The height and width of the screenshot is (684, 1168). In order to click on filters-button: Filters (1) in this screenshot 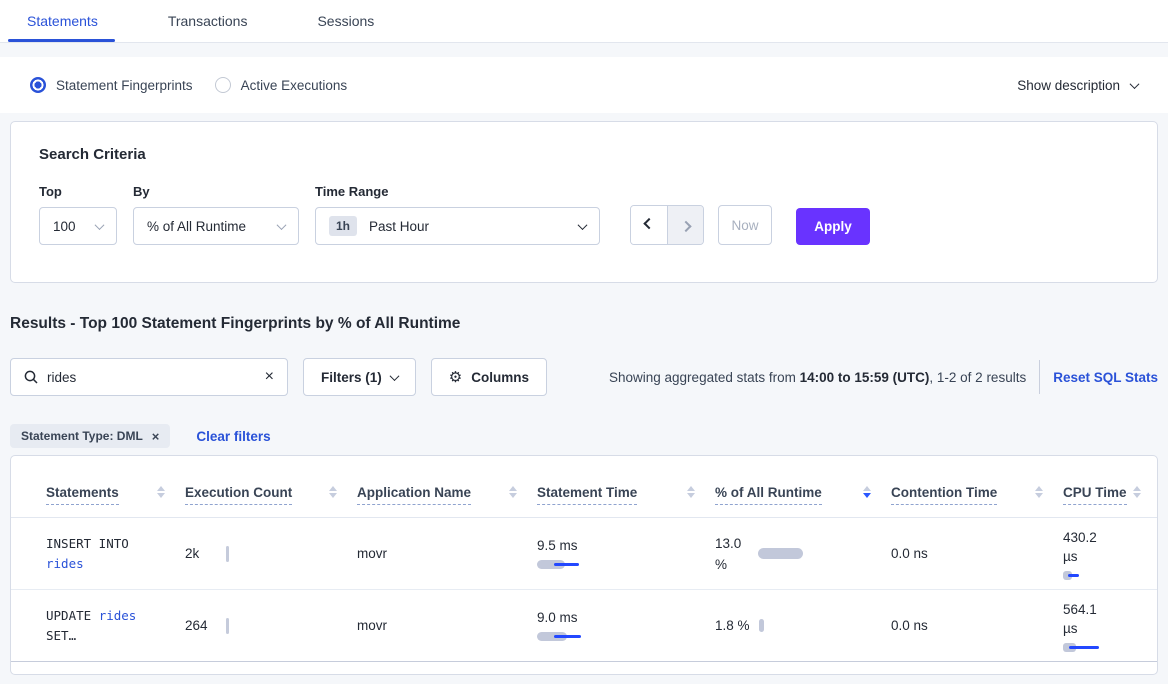, I will do `click(359, 377)`.